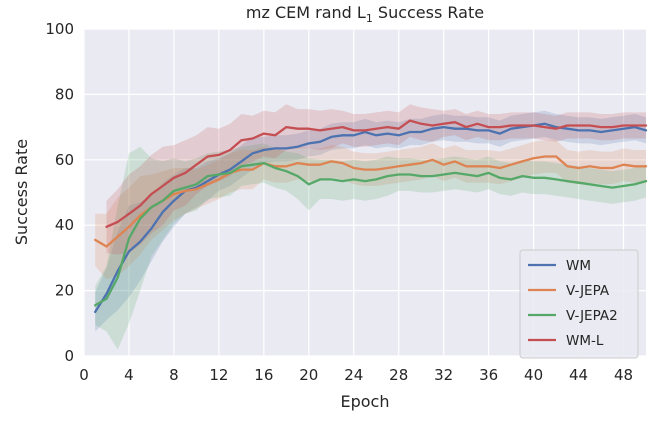 This screenshot has height=424, width=658. What do you see at coordinates (64, 160) in the screenshot?
I see `y-tick-label: 60` at bounding box center [64, 160].